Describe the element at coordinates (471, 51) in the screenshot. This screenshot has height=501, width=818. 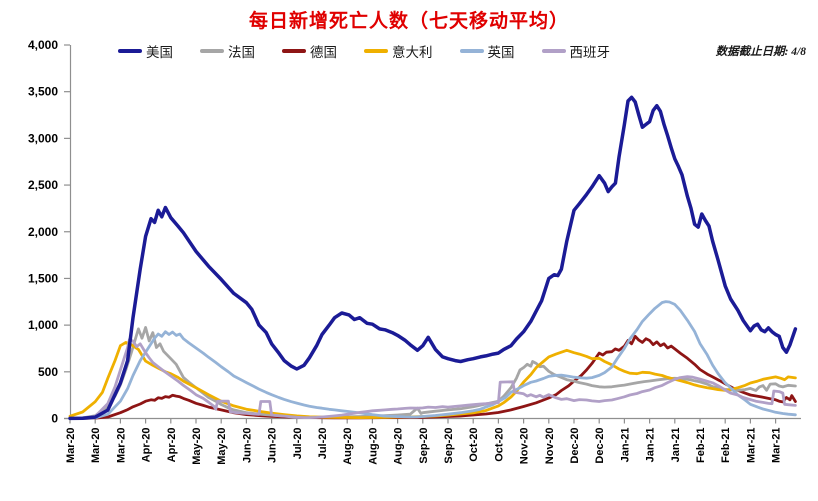
I see `legend-swatch-uk` at that location.